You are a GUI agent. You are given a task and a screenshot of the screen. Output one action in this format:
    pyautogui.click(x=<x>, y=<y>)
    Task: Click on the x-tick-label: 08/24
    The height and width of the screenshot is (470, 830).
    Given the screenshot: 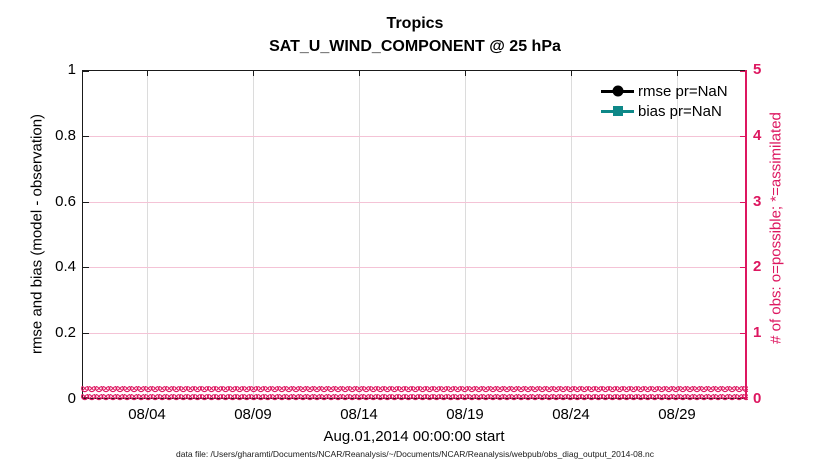 What is the action you would take?
    pyautogui.click(x=571, y=414)
    